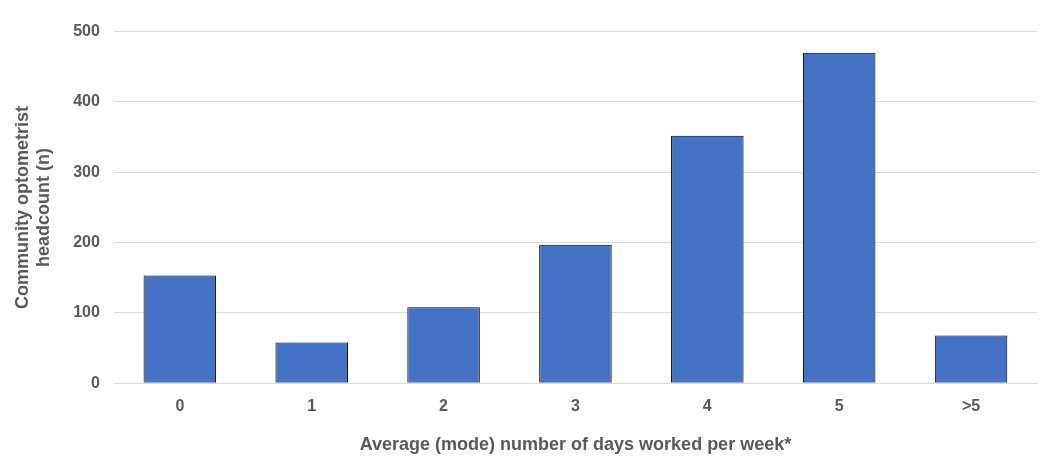 This screenshot has height=468, width=1055. What do you see at coordinates (312, 406) in the screenshot?
I see `x-tick-label: 1` at bounding box center [312, 406].